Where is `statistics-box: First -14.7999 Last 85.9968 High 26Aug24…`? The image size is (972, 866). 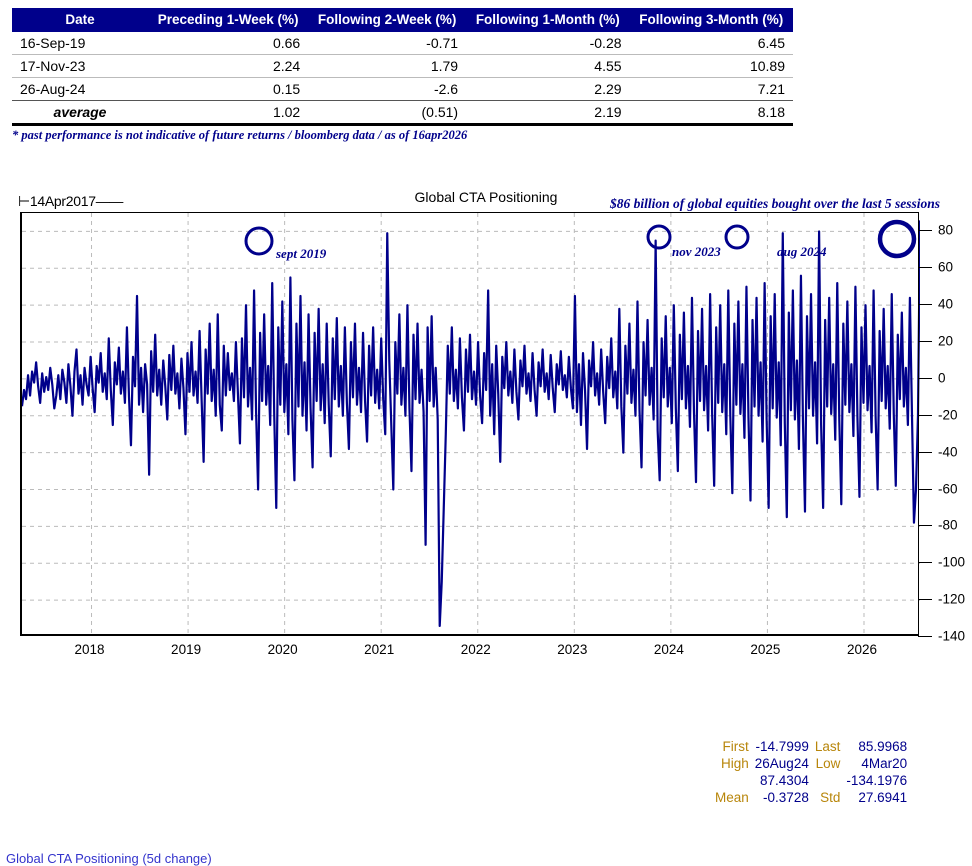
statistics-box: First -14.7999 Last 85.9968 High 26Aug24… is located at coordinates (811, 772).